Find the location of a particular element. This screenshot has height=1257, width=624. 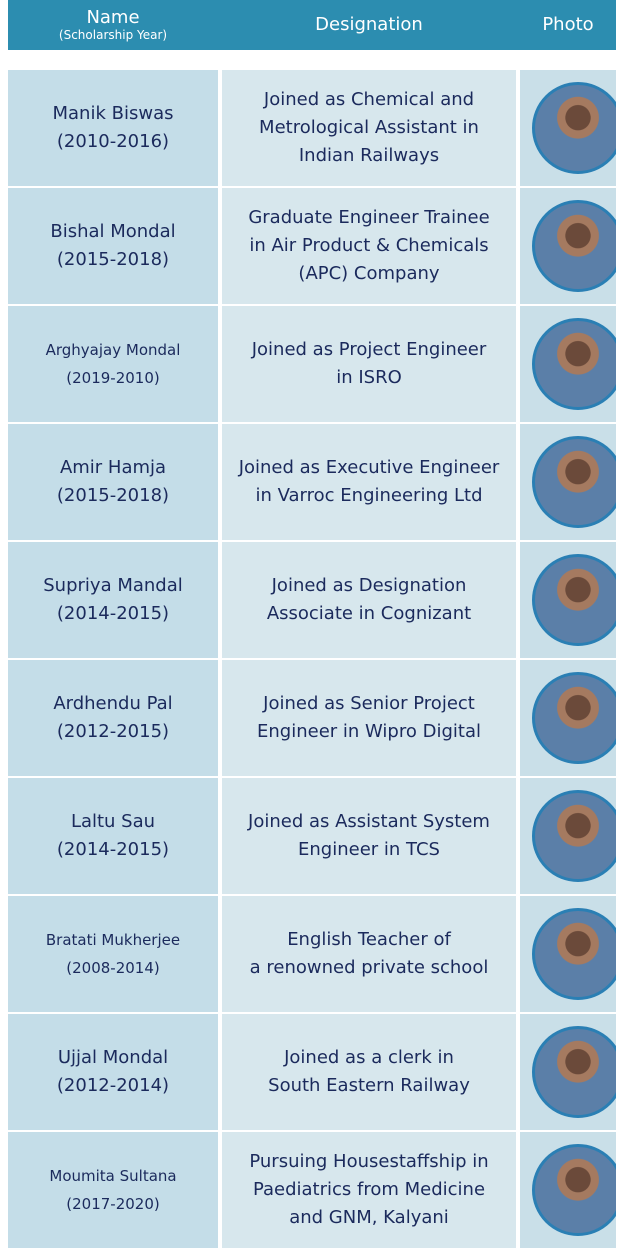

designation-line: Metrological Assistant in is located at coordinates (369, 127).